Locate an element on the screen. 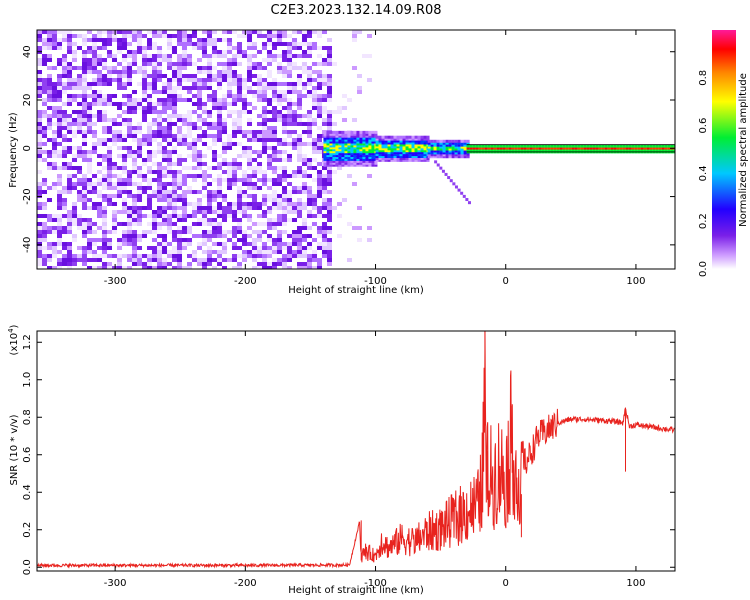 This screenshot has height=600, width=750. x-tick-label: -200 is located at coordinates (245, 281).